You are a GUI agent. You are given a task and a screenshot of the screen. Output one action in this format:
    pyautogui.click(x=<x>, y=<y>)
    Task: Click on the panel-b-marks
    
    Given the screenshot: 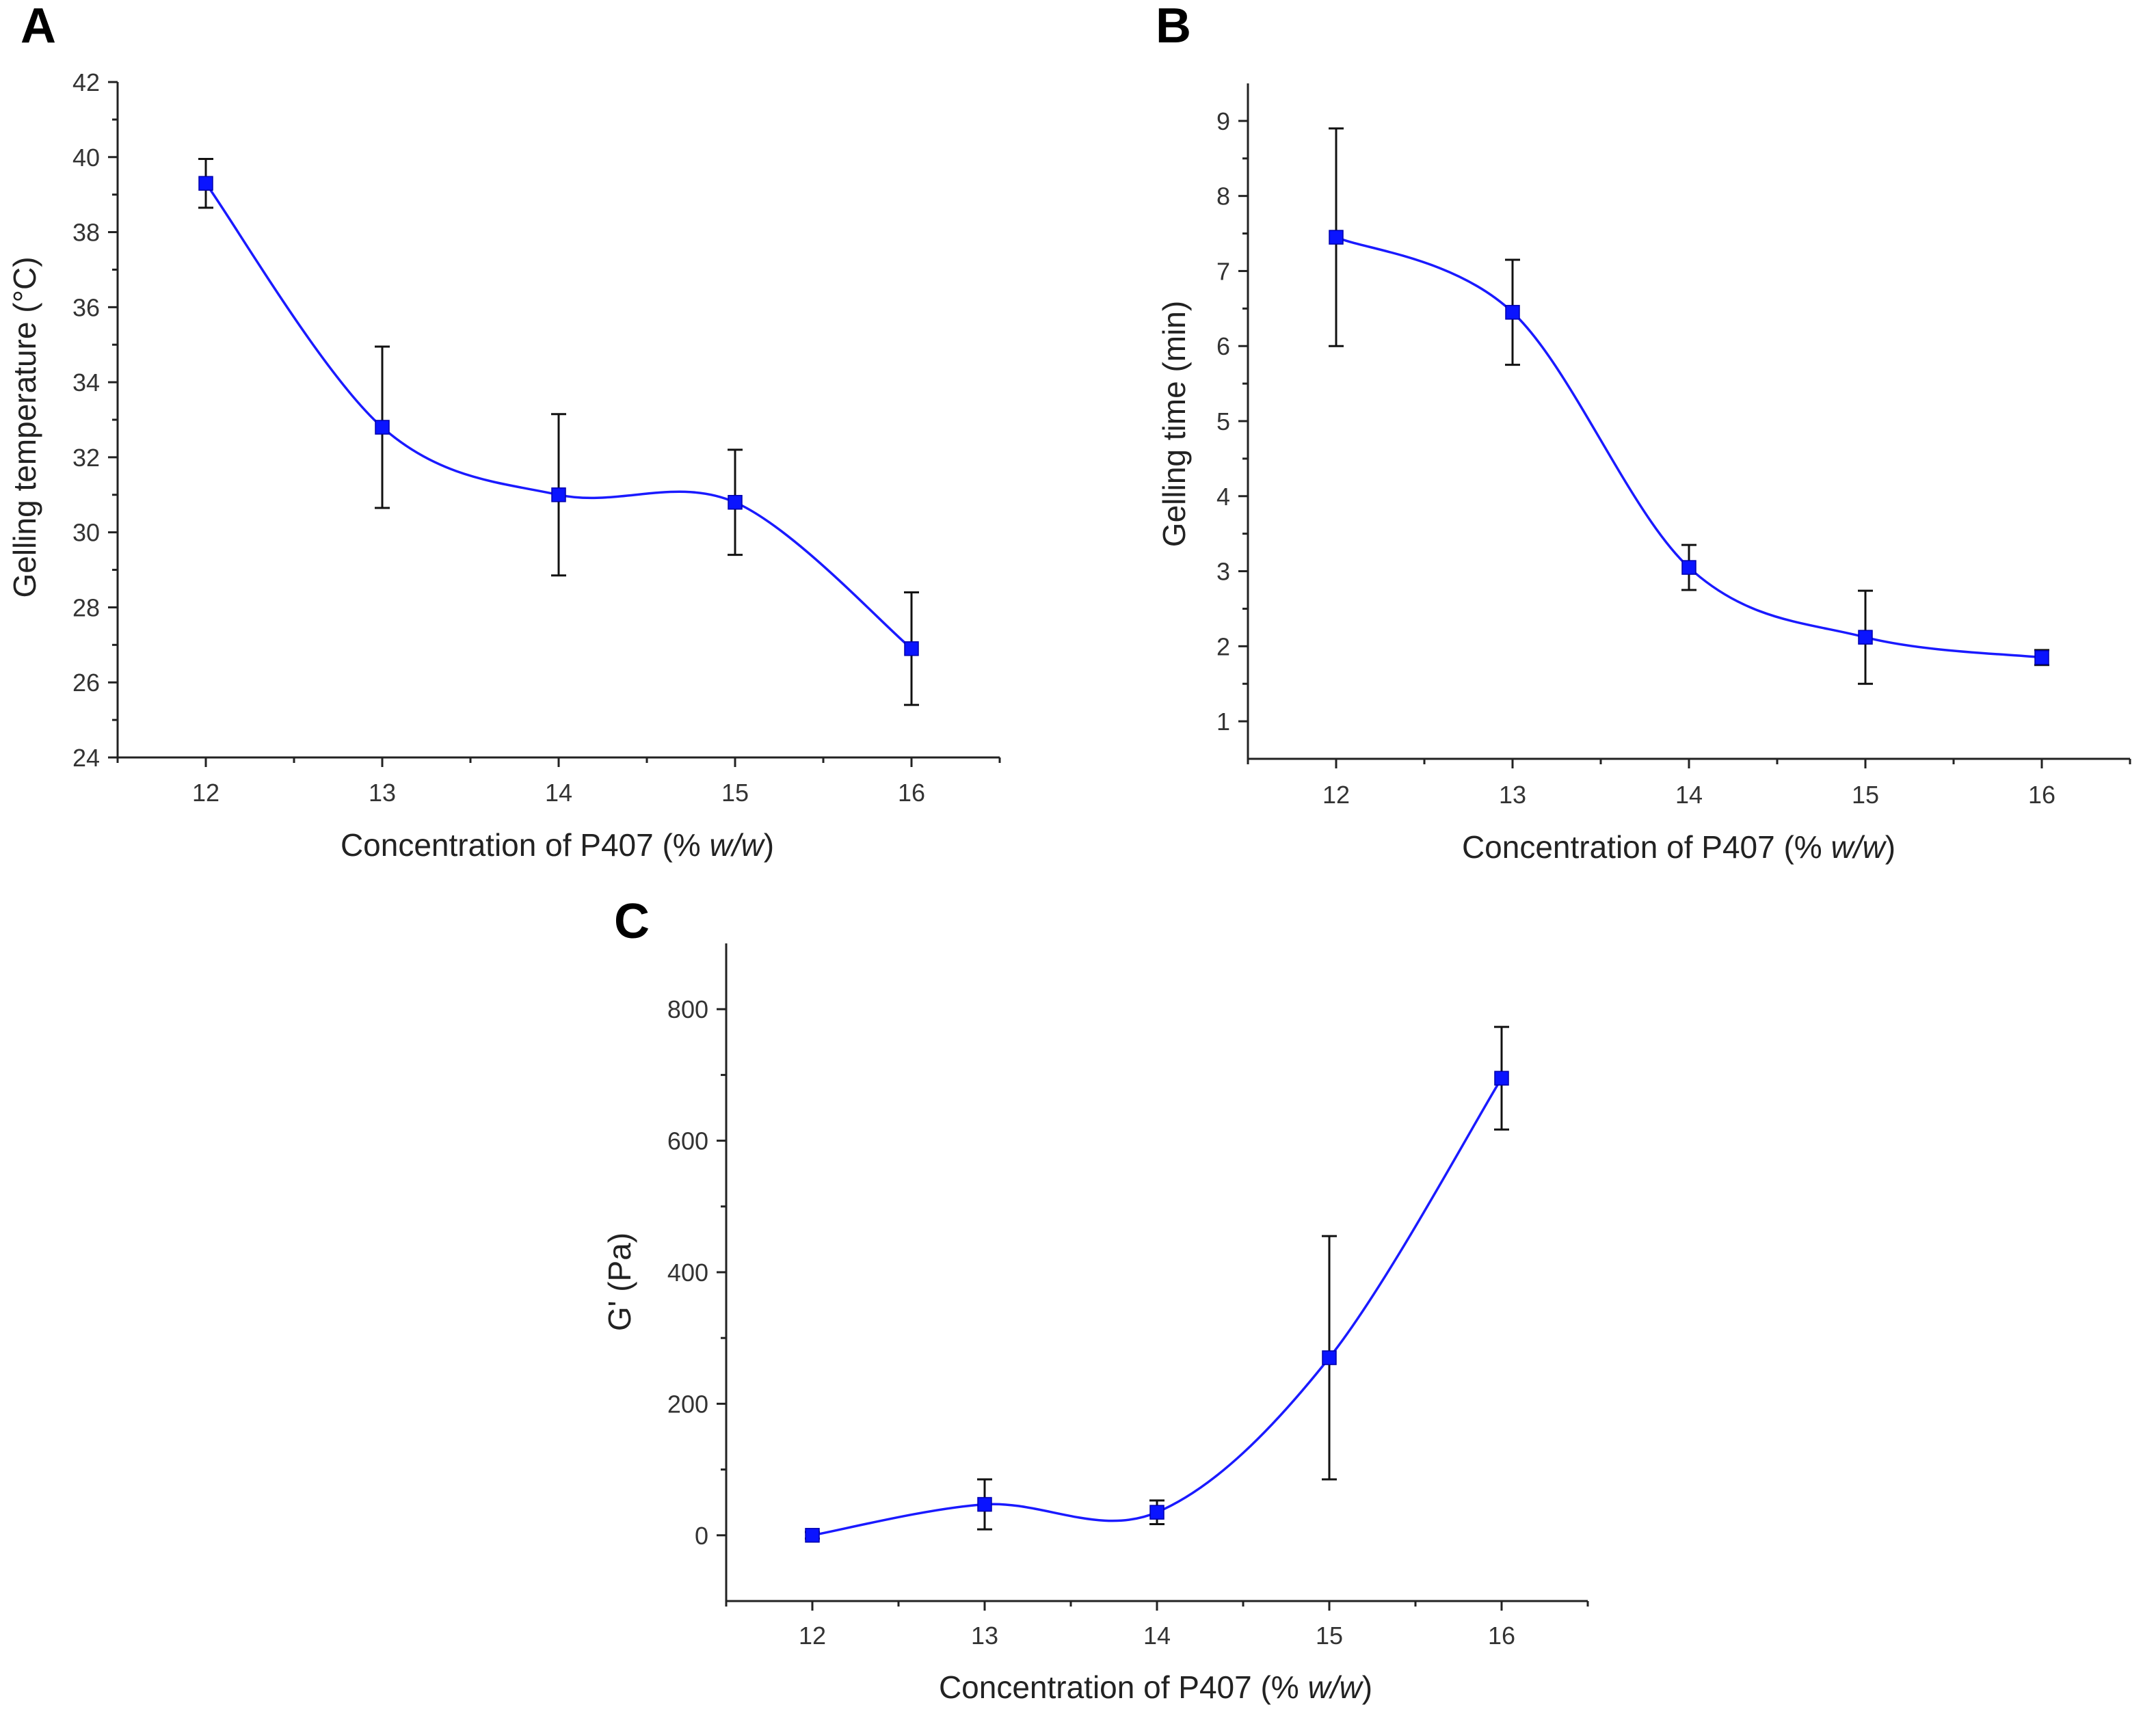 What is the action you would take?
    pyautogui.click(x=1689, y=406)
    